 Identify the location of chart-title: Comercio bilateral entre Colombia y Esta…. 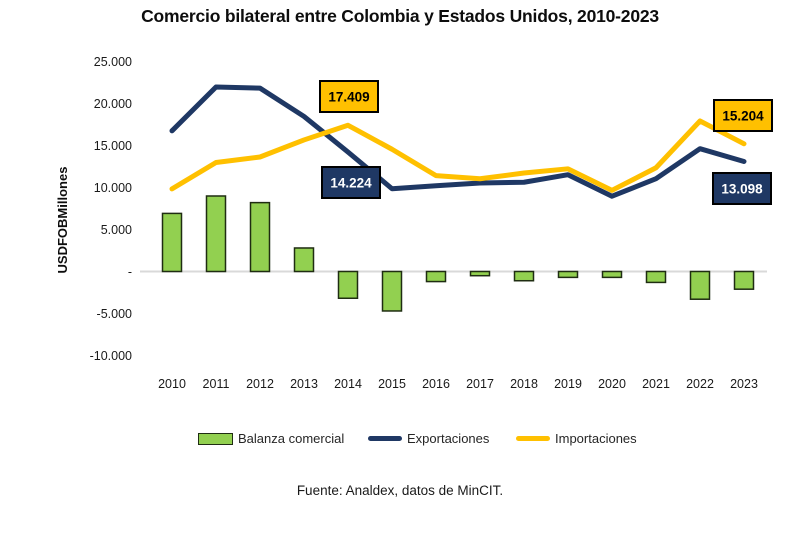
(400, 16).